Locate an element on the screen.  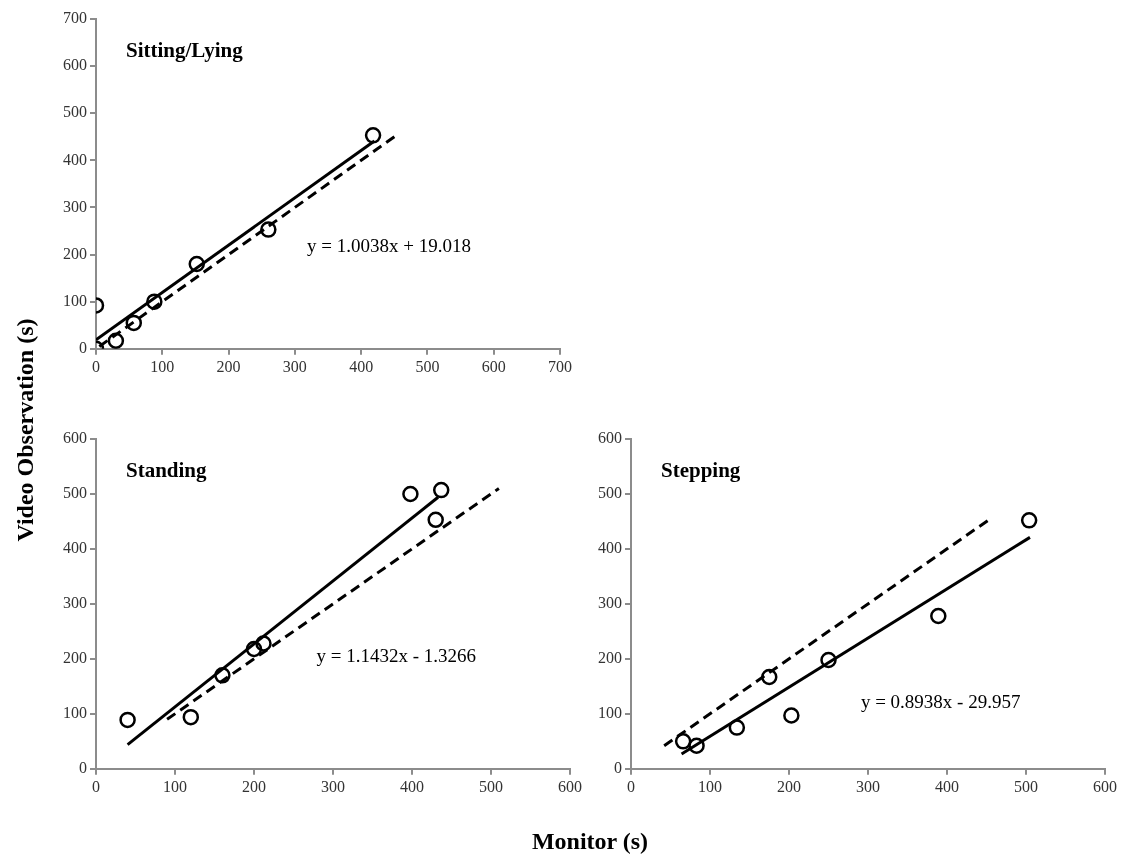
x-tick-label: 700 is located at coordinates (560, 366).